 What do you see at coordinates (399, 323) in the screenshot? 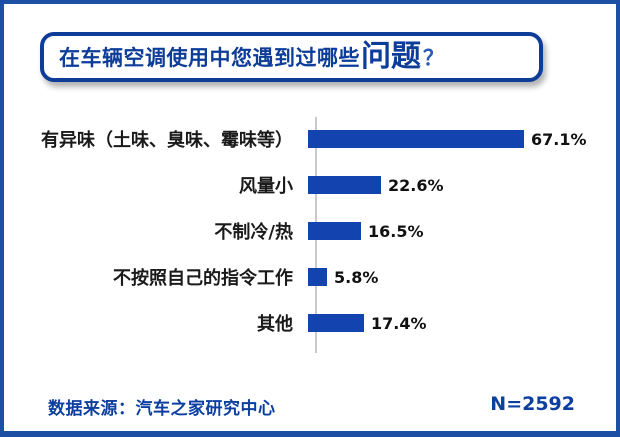
I see `value-label: 17.4%` at bounding box center [399, 323].